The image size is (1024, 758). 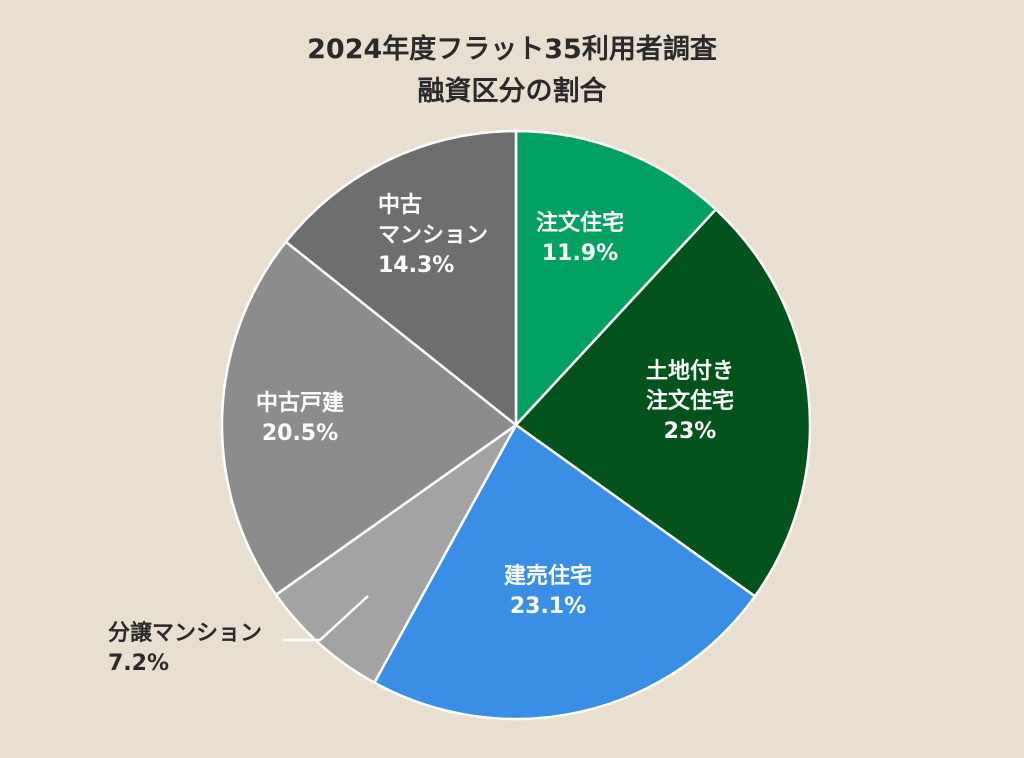 I want to click on pie-label-5-line-1: マンション, so click(x=433, y=235).